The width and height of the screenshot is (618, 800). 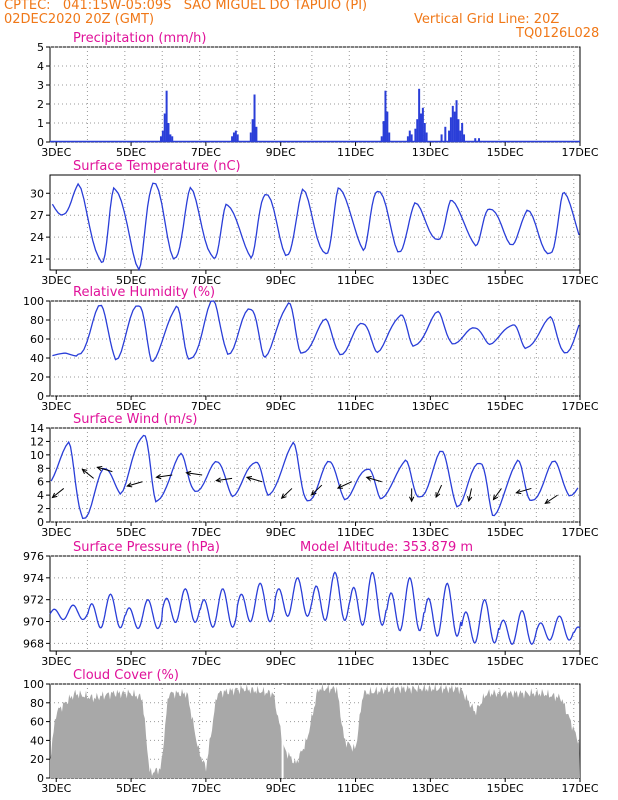 I want to click on y-tick-label: 8, so click(x=40, y=468).